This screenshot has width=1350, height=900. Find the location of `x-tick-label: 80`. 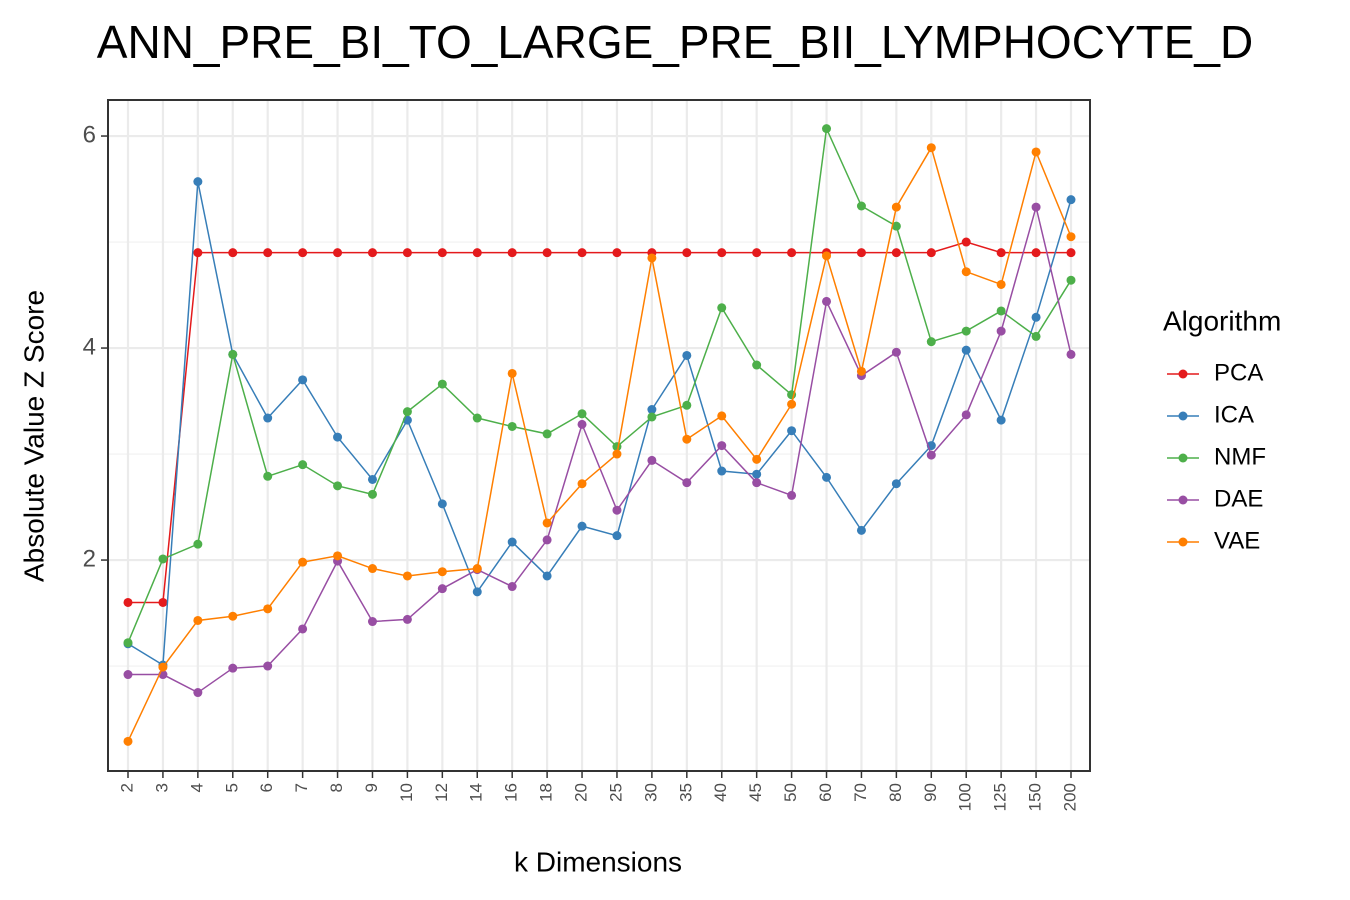

x-tick-label: 80 is located at coordinates (895, 792).